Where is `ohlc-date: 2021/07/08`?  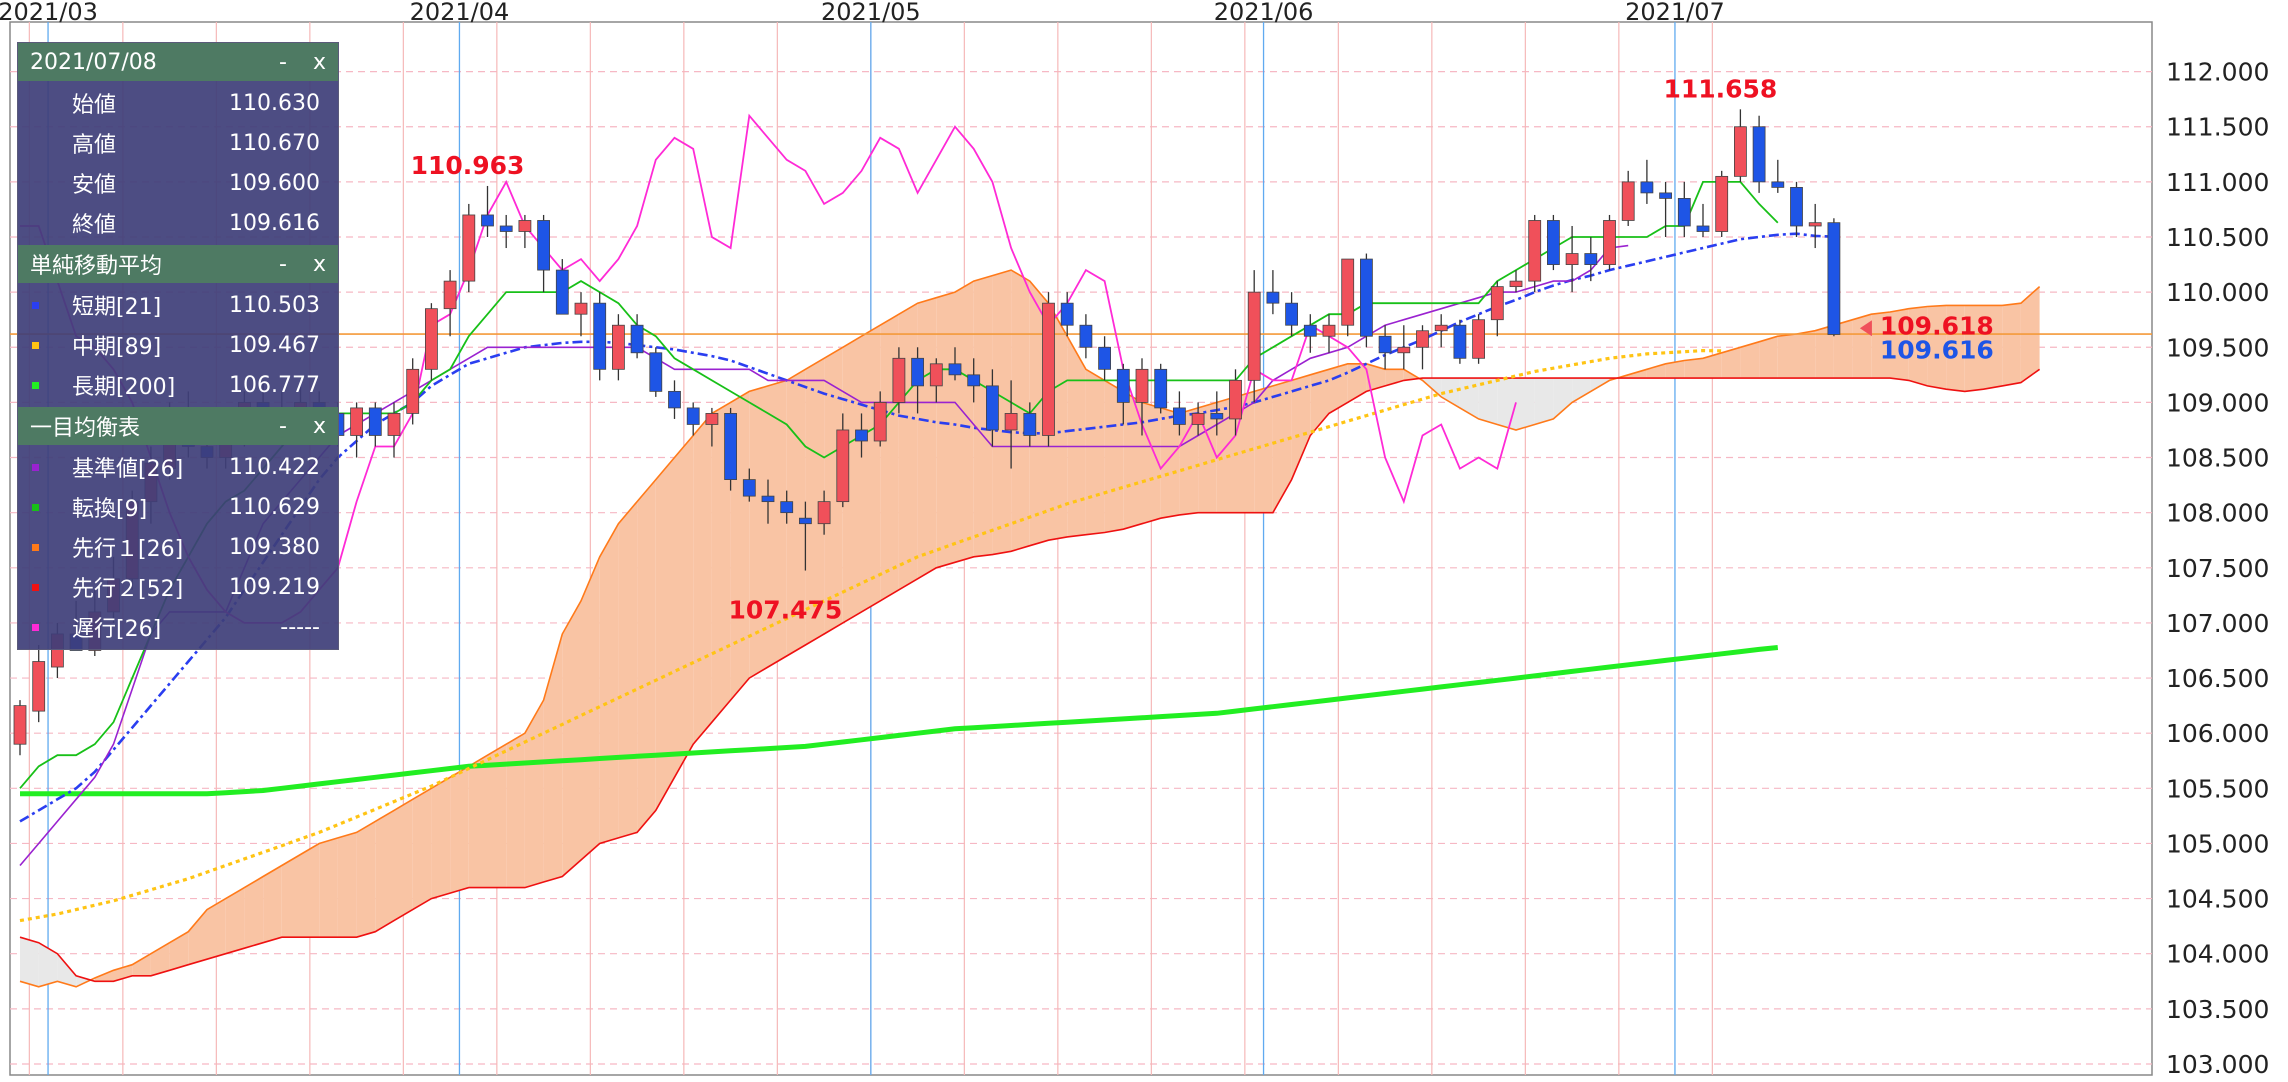 ohlc-date: 2021/07/08 is located at coordinates (93, 62).